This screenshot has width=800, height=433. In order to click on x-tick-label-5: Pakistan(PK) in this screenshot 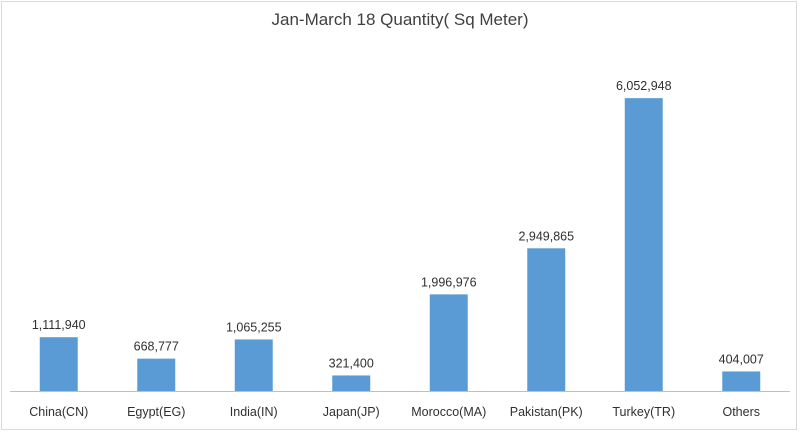, I will do `click(546, 412)`.